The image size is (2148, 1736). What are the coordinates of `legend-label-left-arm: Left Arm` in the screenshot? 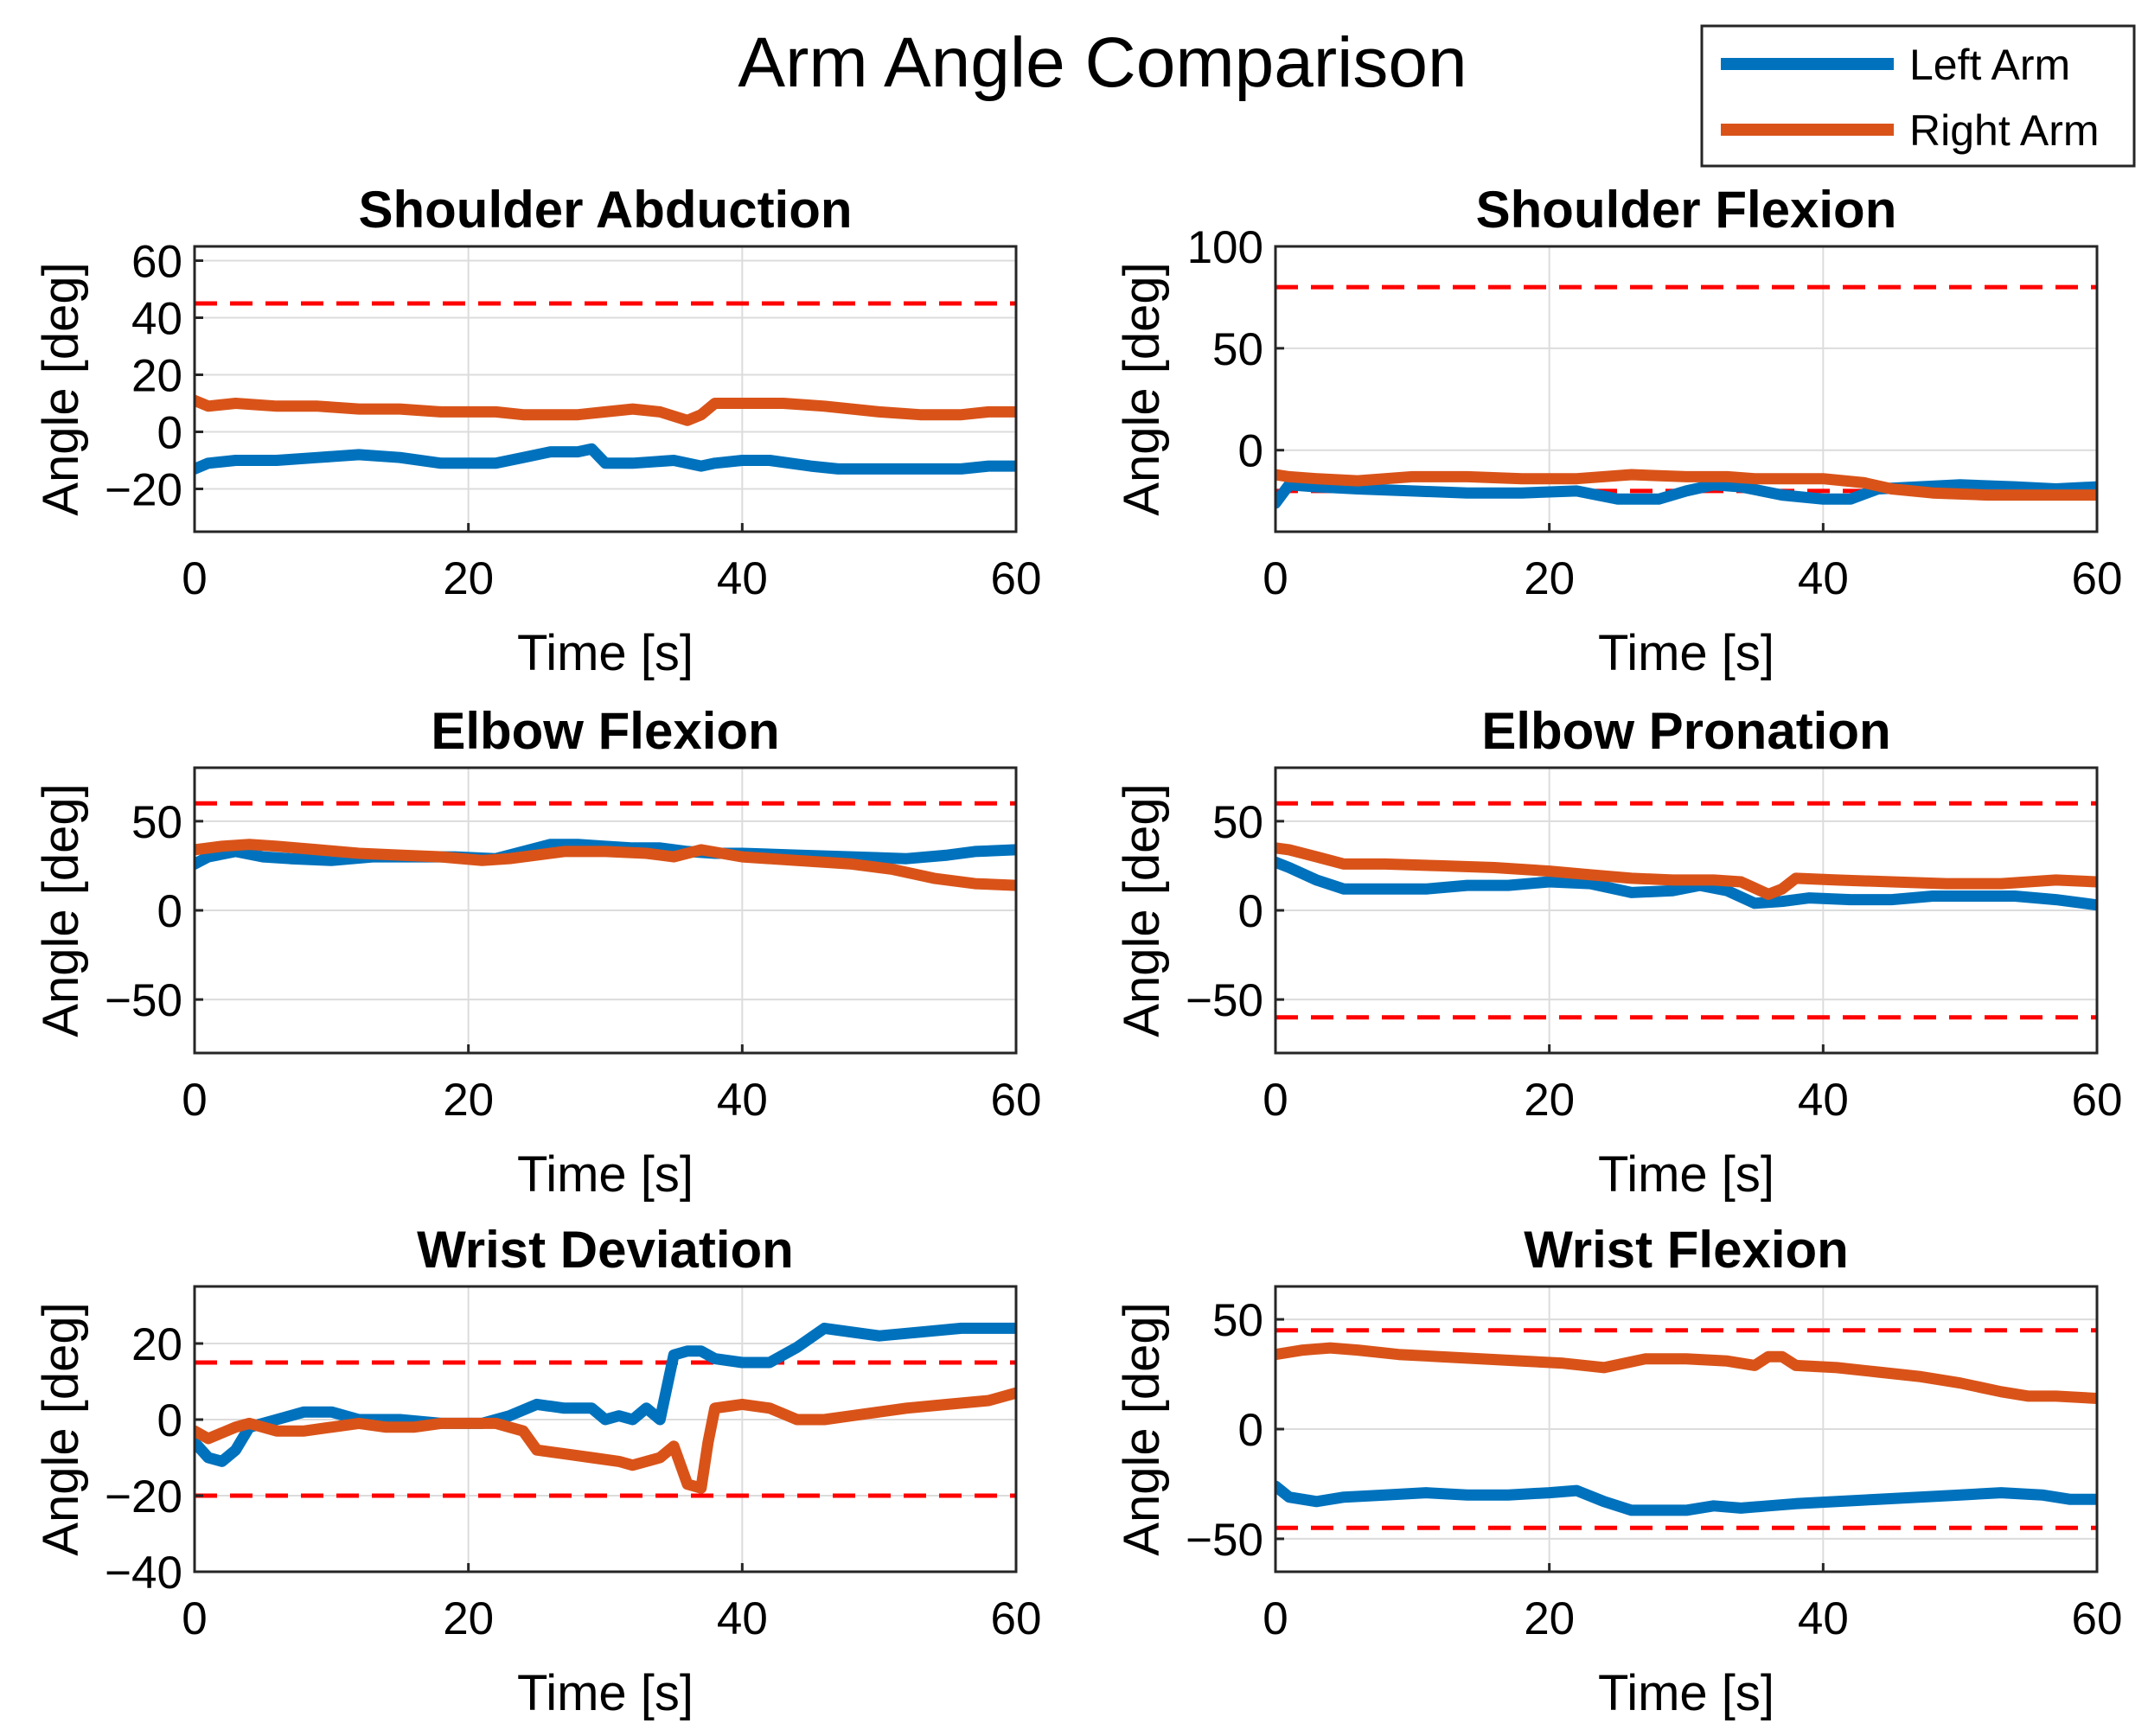 It's located at (1989, 65).